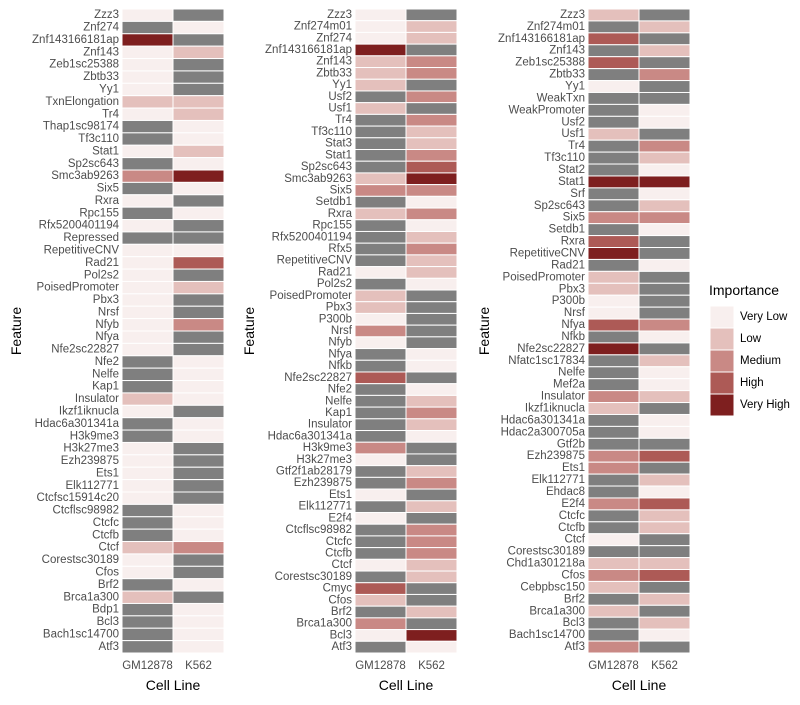 The image size is (800, 705). What do you see at coordinates (340, 343) in the screenshot?
I see `y-tick-label: Nfyb` at bounding box center [340, 343].